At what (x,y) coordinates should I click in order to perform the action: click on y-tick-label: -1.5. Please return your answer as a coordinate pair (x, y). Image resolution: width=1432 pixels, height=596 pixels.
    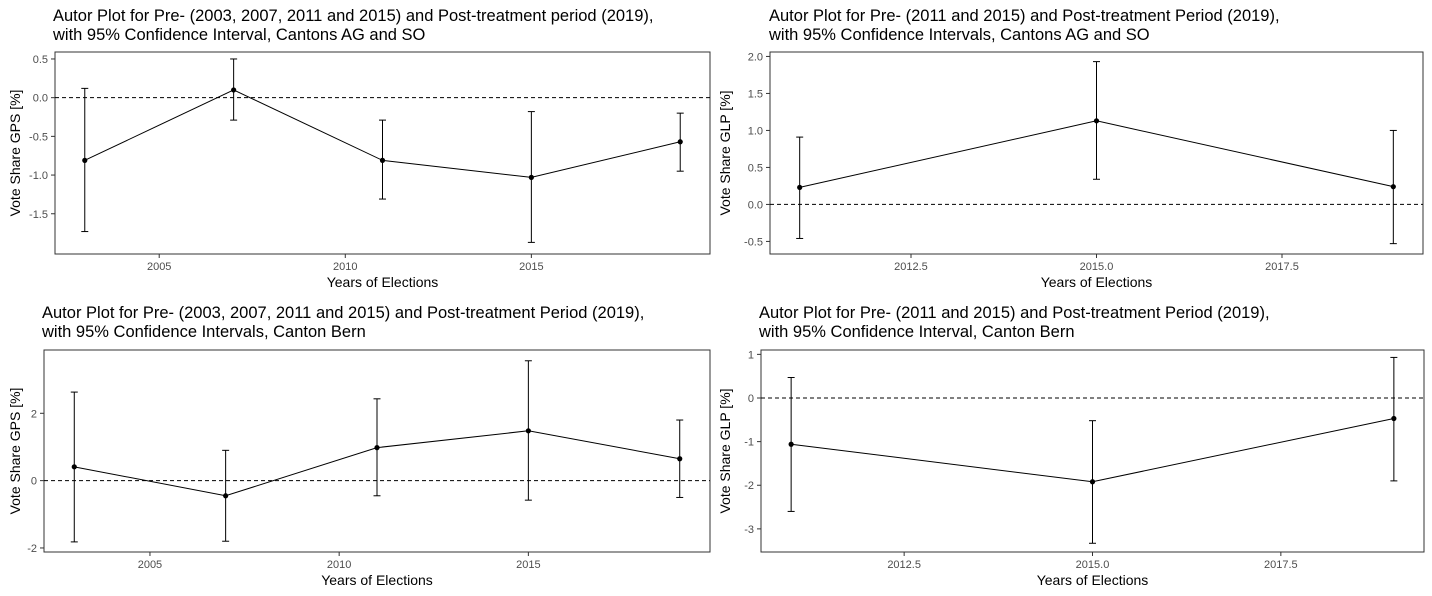
    Looking at the image, I should click on (38, 215).